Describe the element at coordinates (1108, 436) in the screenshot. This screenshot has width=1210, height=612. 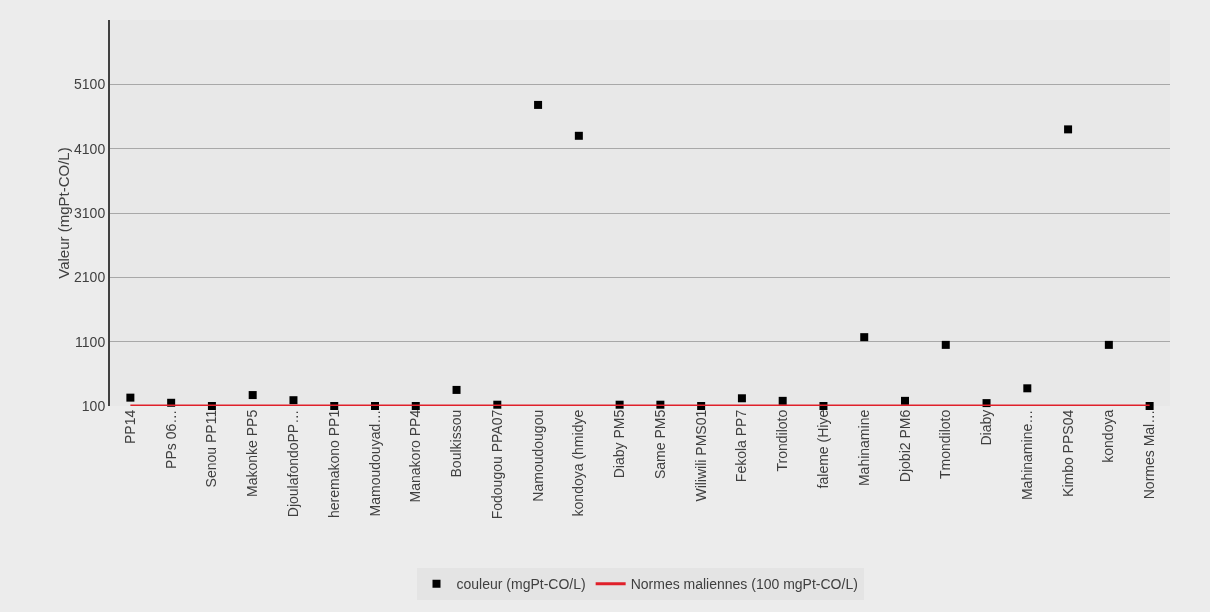
I see `x-tick-label: kondoya` at that location.